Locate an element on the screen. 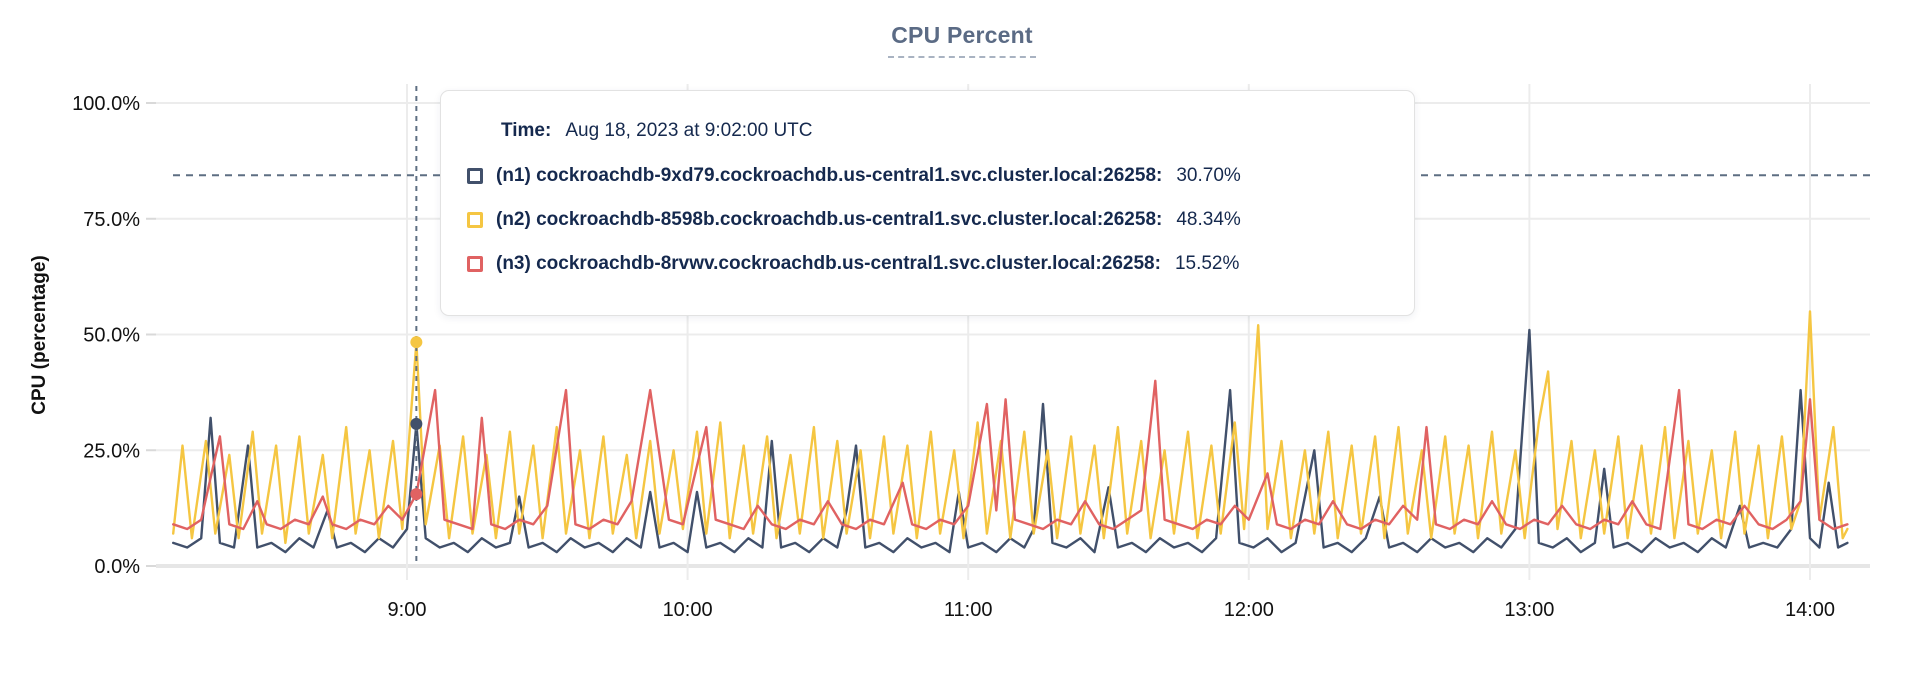 This screenshot has height=694, width=1924. series-n2-value: 48.34% is located at coordinates (1208, 219).